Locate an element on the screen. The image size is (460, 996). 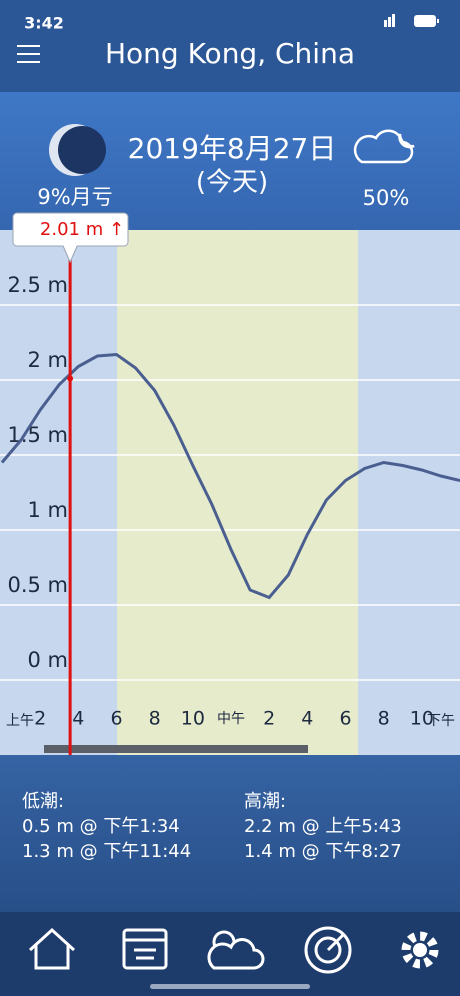
moon-icon is located at coordinates (77, 150).